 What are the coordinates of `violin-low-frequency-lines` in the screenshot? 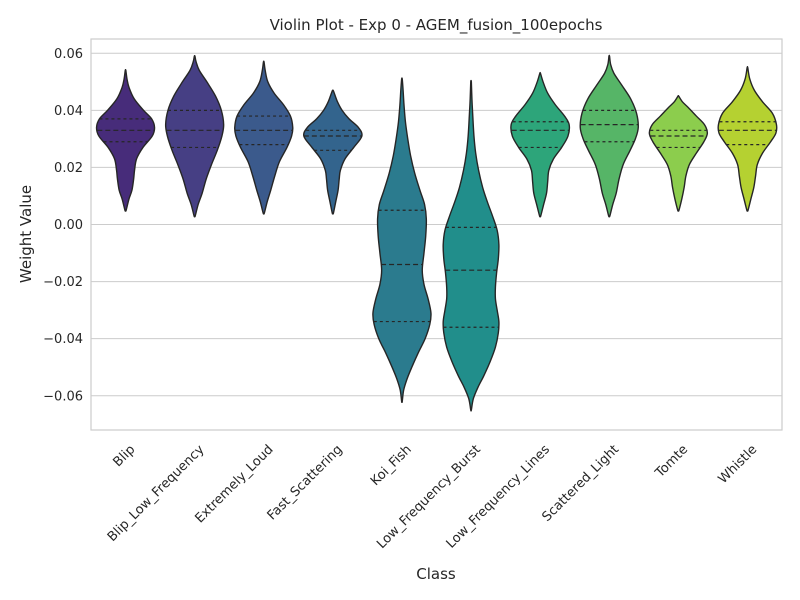 It's located at (540, 144).